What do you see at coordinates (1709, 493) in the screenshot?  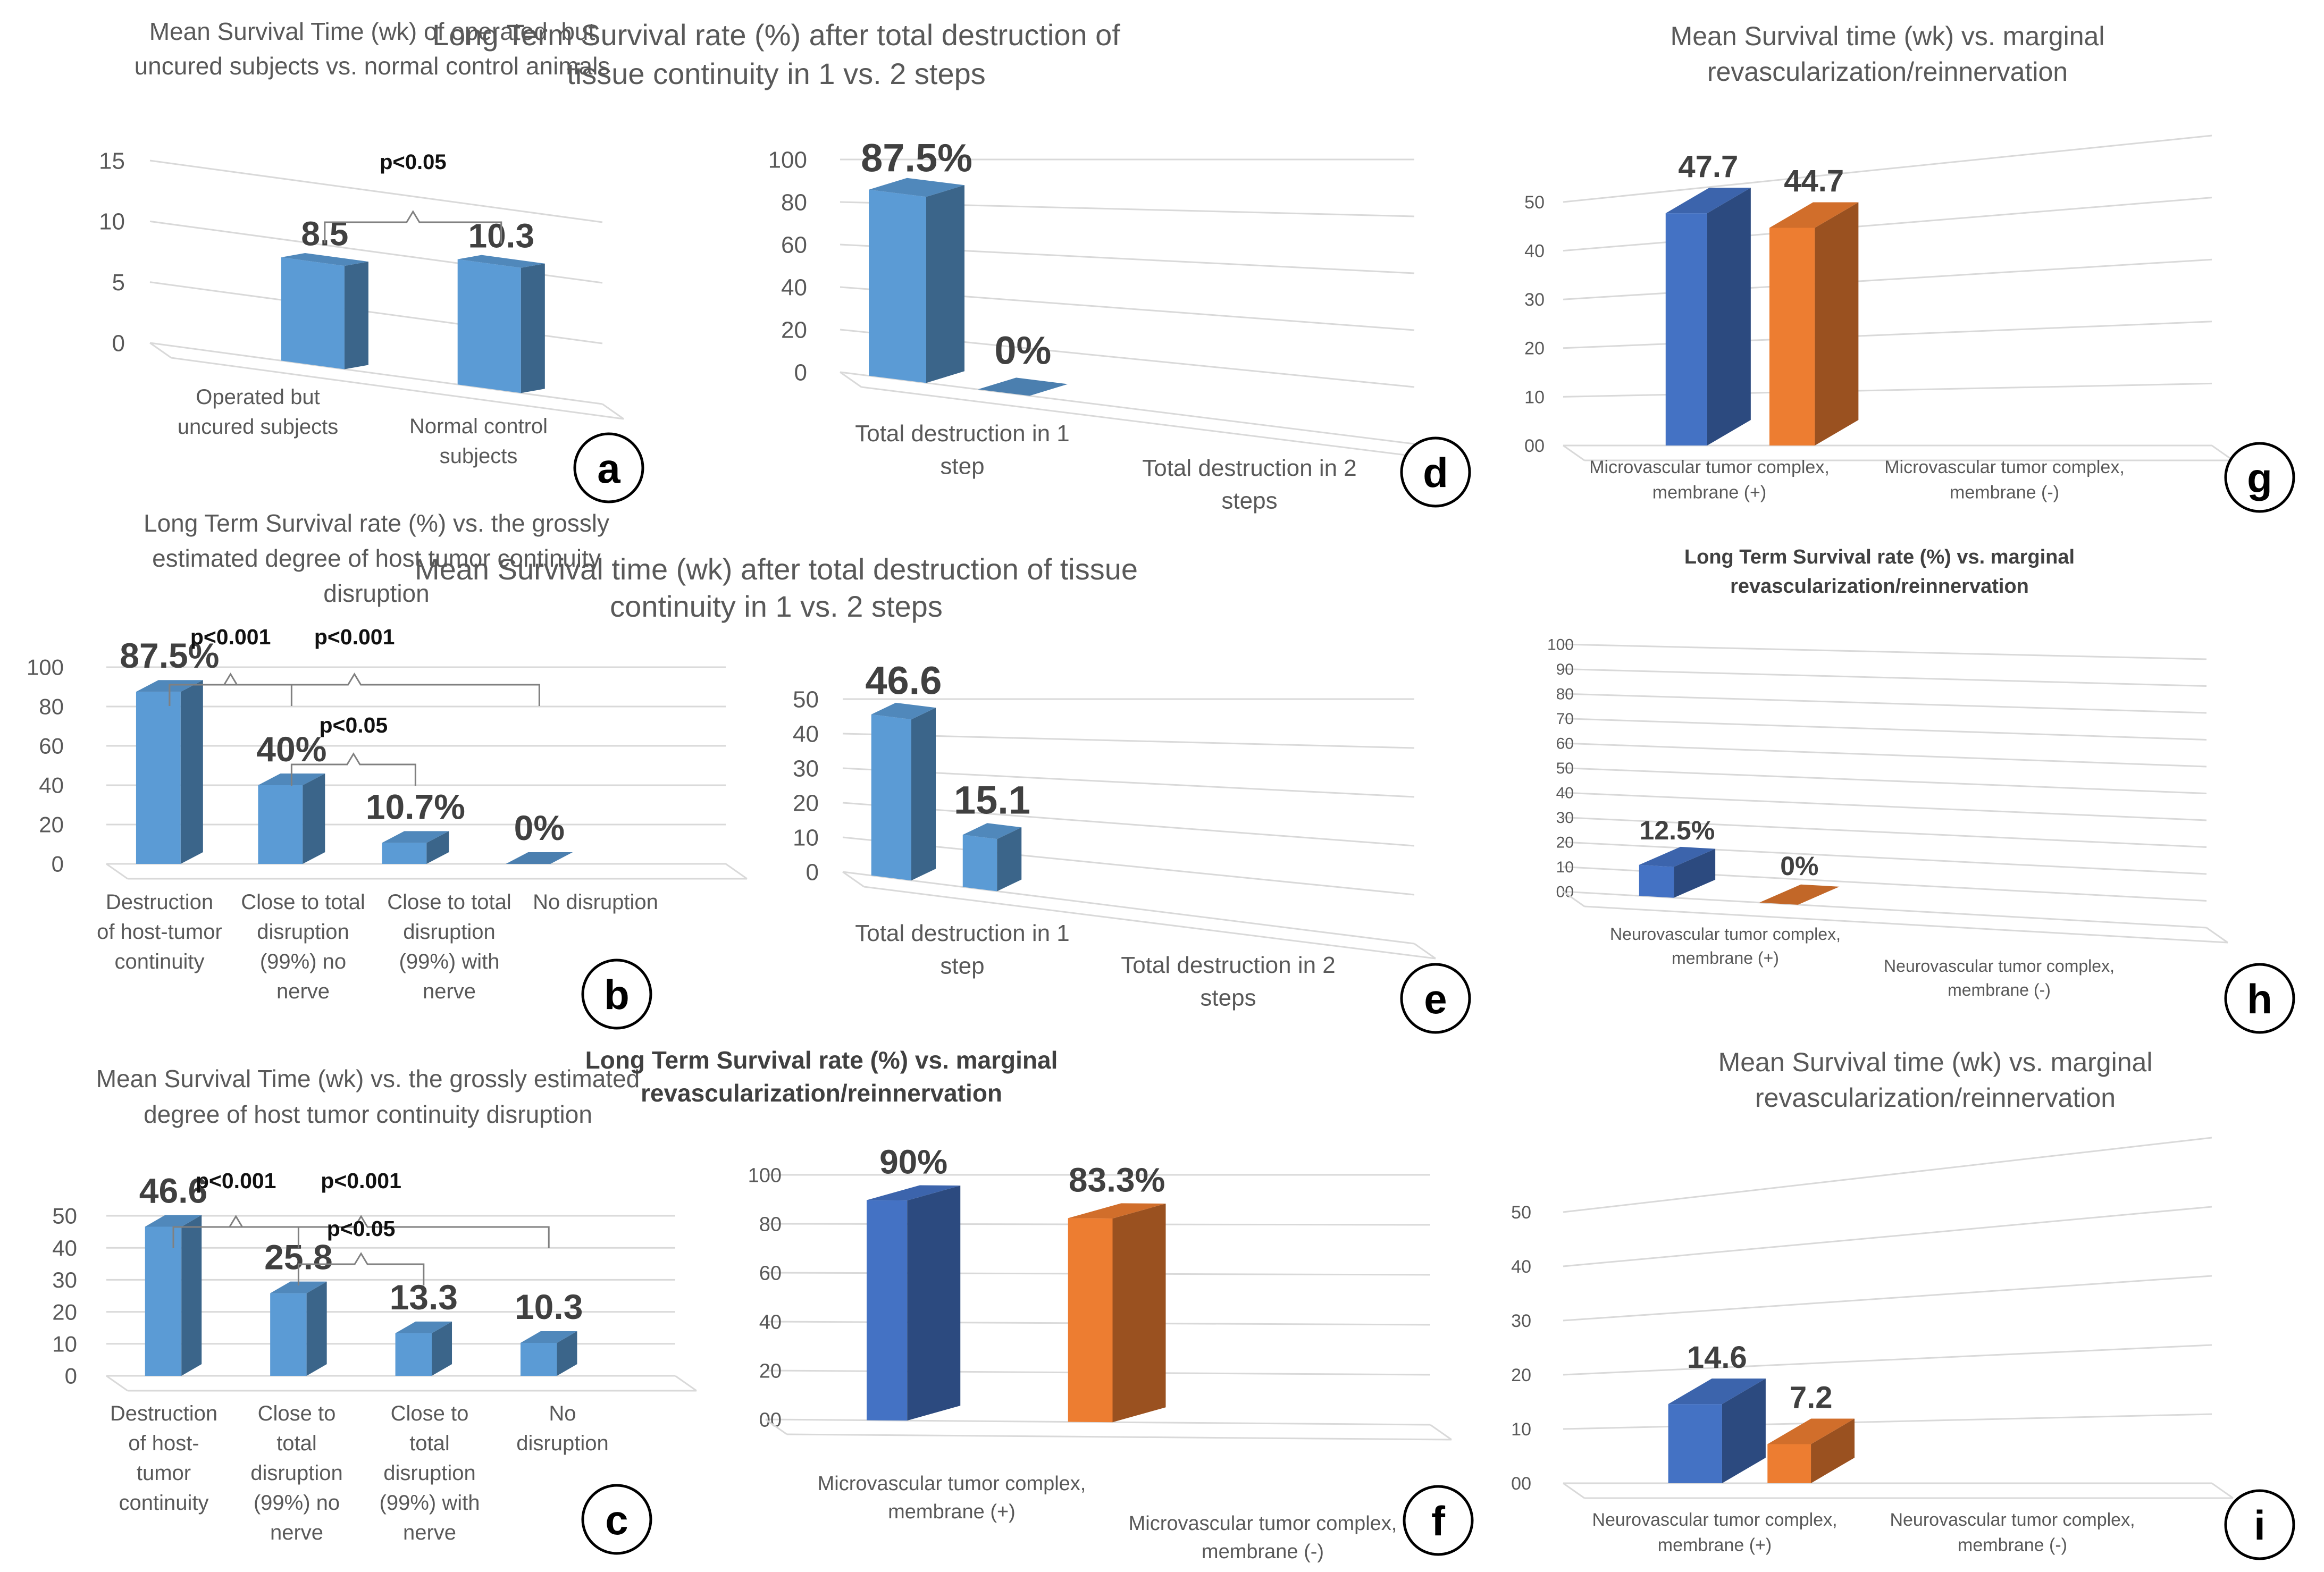 I see `category-label: membrane (+)` at bounding box center [1709, 493].